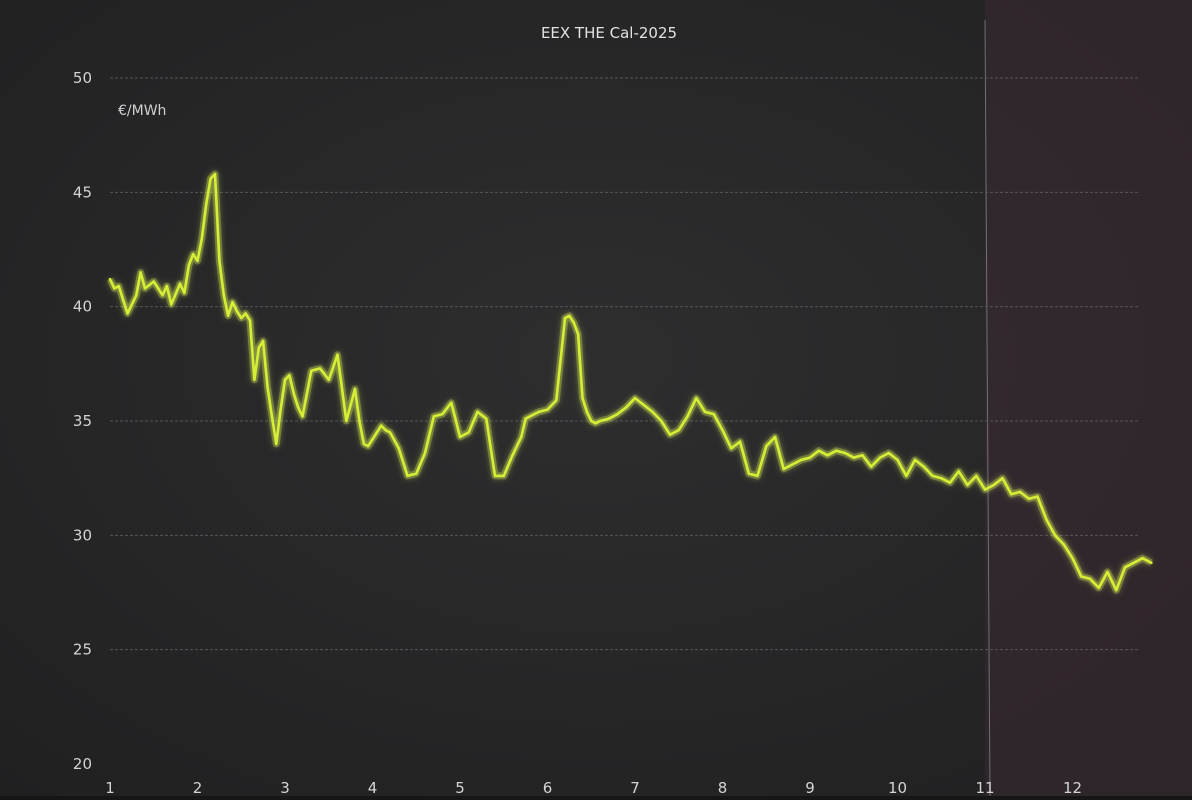  What do you see at coordinates (460, 787) in the screenshot?
I see `x-tick-label: 5` at bounding box center [460, 787].